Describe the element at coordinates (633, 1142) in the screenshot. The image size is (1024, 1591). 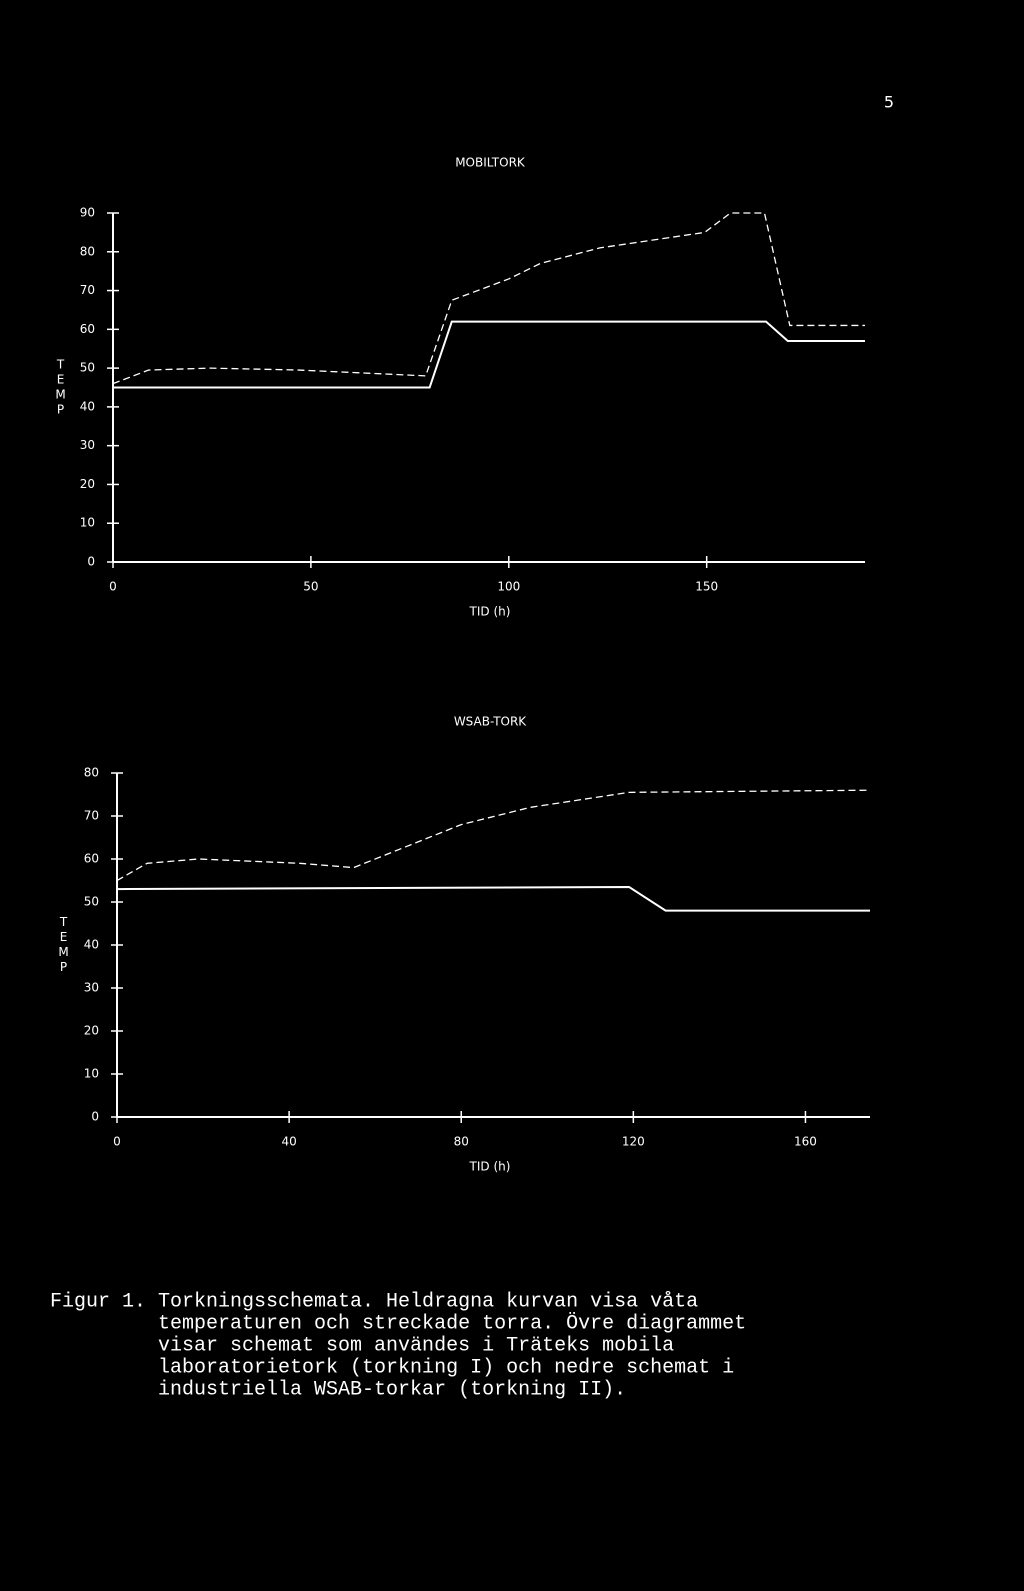
I see `x-tick-label: 120` at that location.